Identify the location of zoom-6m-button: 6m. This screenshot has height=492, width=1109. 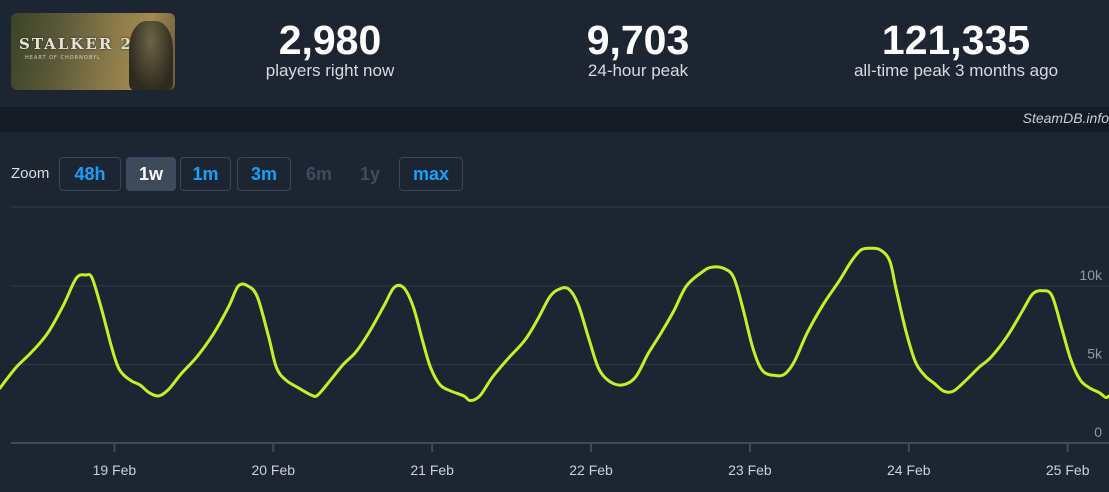
(318, 173).